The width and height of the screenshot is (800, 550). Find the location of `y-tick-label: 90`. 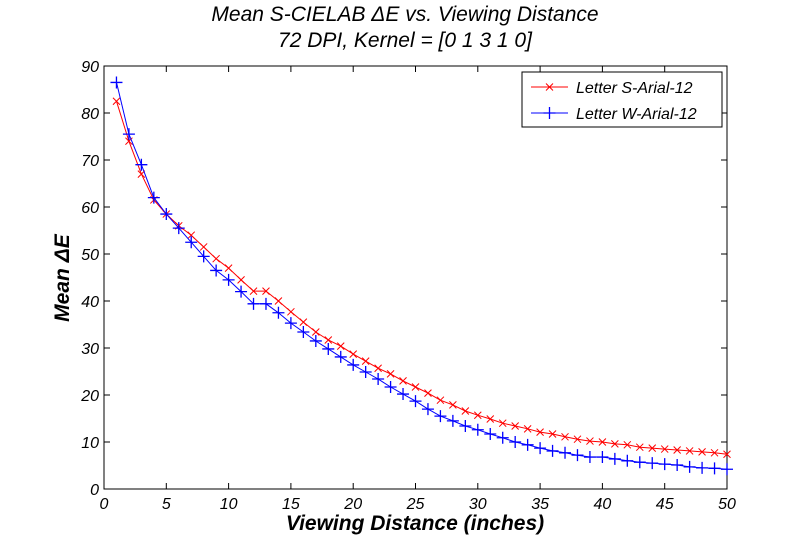

y-tick-label: 90 is located at coordinates (90, 67).